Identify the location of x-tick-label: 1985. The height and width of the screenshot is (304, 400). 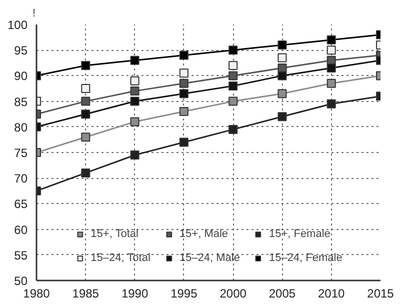
(86, 293).